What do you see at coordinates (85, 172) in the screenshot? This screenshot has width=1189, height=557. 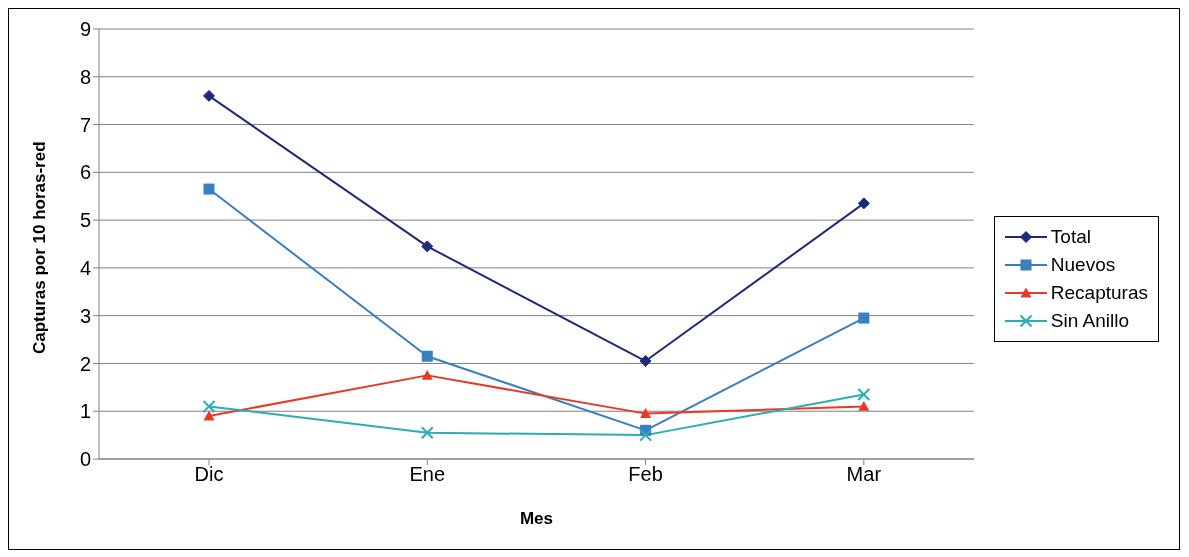 I see `y-tick-label: 6` at bounding box center [85, 172].